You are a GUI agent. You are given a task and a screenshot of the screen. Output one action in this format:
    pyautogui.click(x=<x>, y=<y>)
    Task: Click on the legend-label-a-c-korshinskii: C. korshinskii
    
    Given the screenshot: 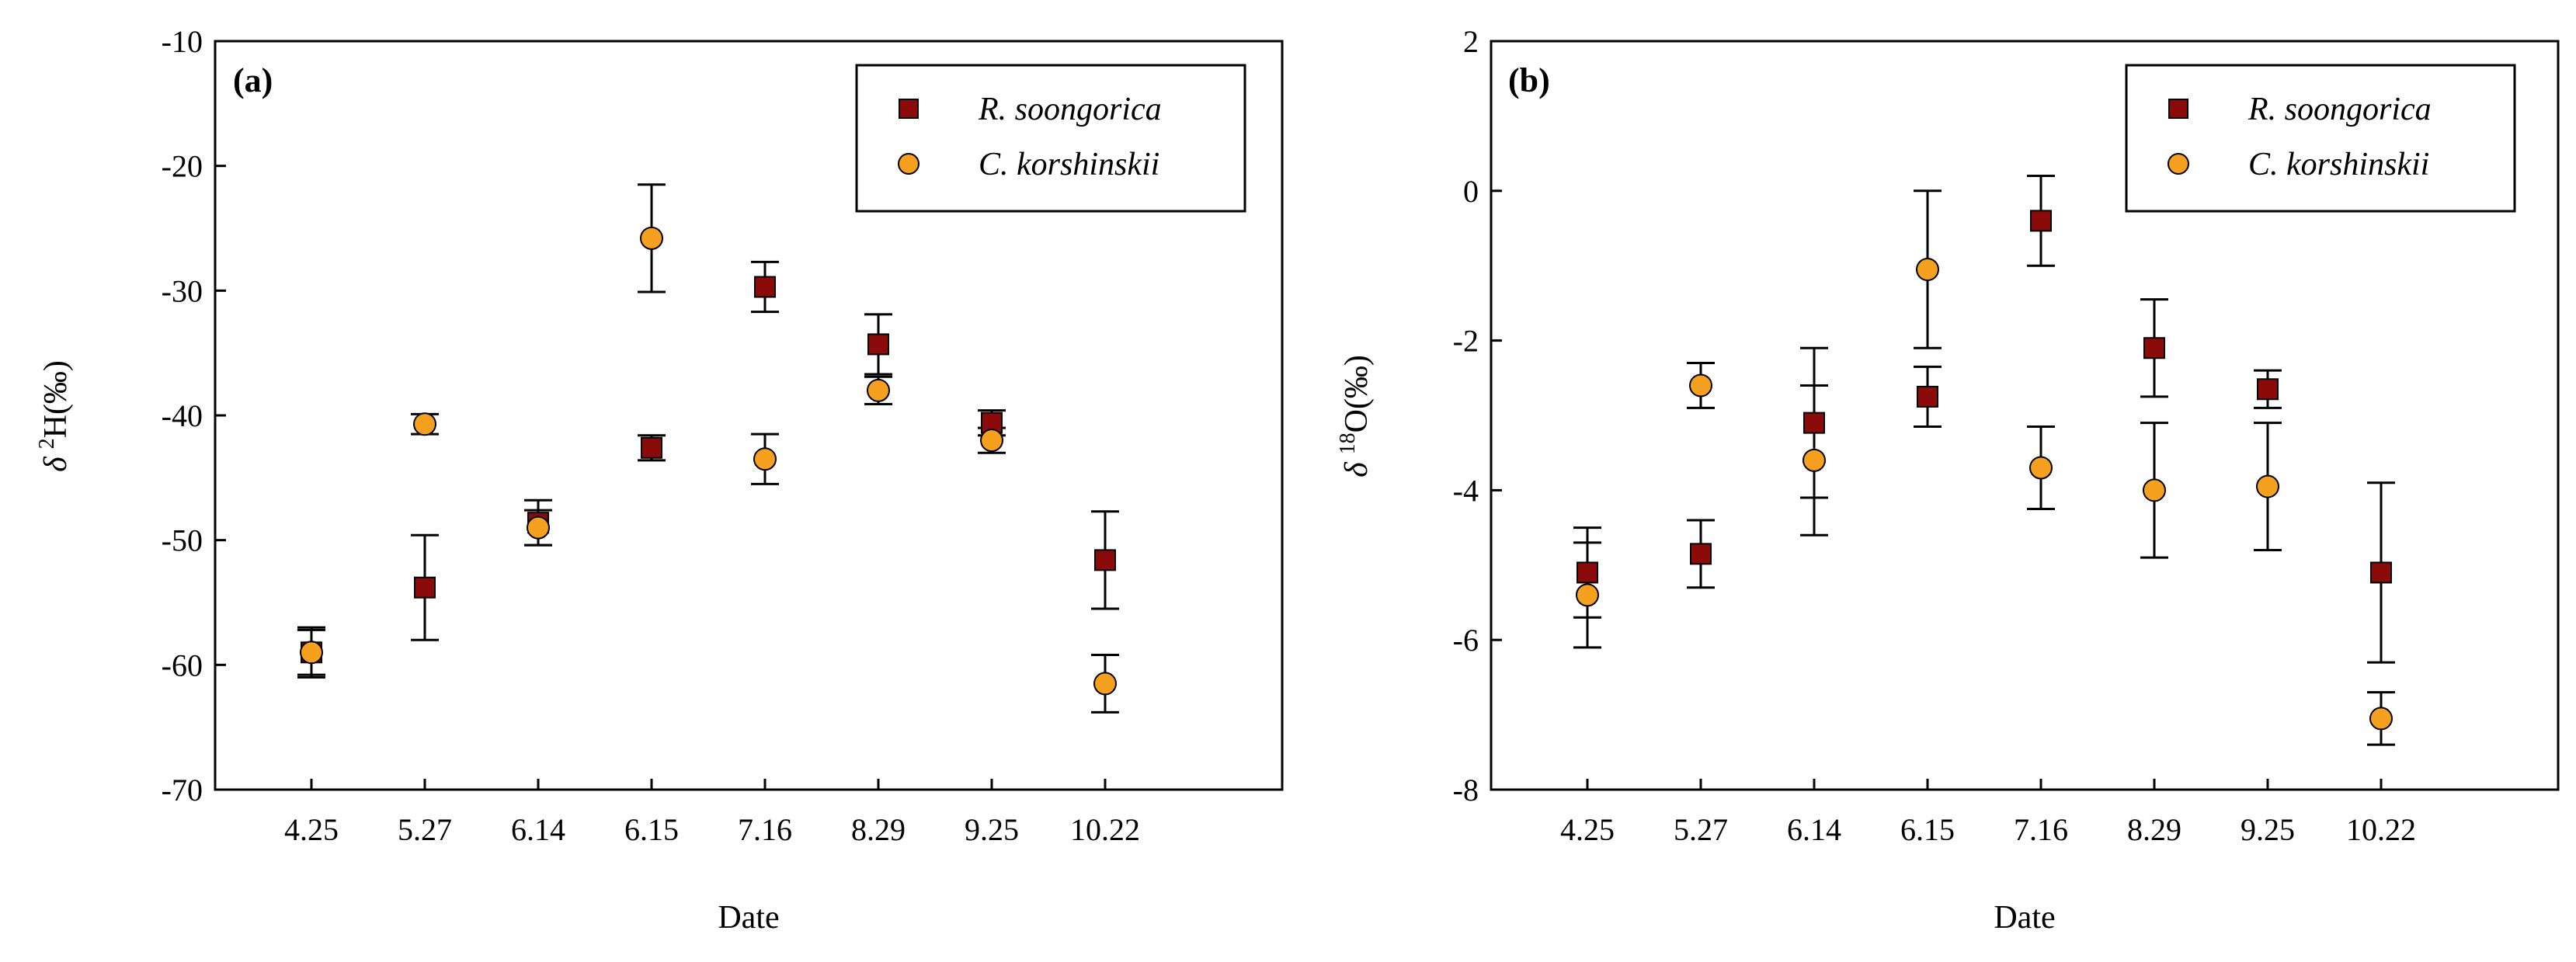 What is the action you would take?
    pyautogui.click(x=1069, y=164)
    